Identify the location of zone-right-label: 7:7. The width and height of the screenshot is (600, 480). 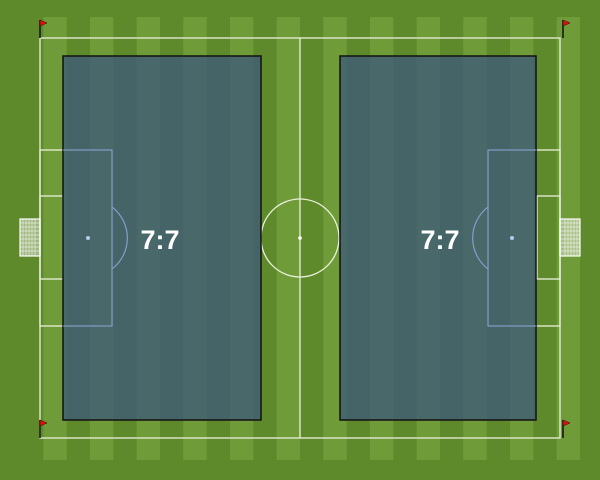
(439, 240).